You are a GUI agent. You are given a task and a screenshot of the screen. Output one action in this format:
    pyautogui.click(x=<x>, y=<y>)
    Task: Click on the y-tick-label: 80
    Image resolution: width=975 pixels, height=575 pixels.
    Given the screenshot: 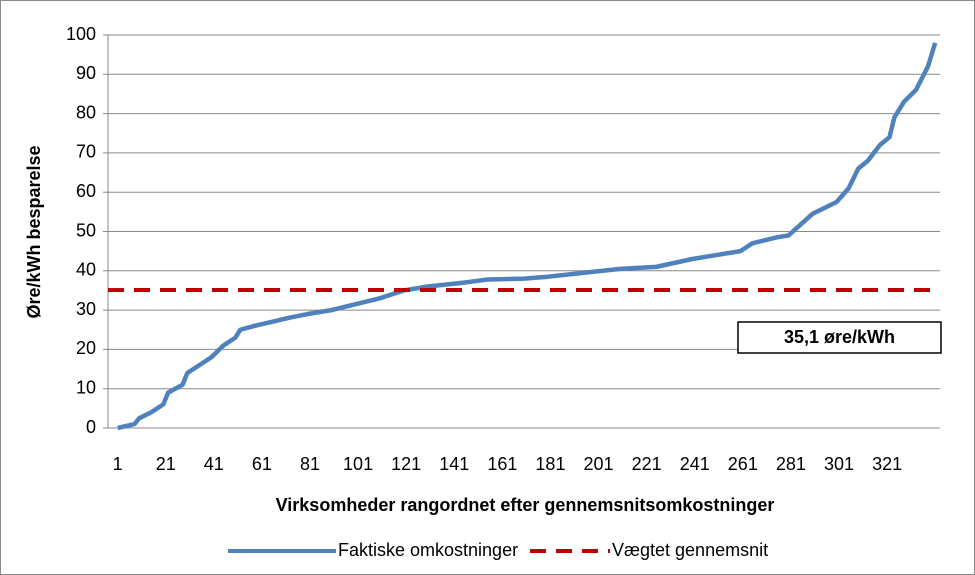 What is the action you would take?
    pyautogui.click(x=86, y=112)
    